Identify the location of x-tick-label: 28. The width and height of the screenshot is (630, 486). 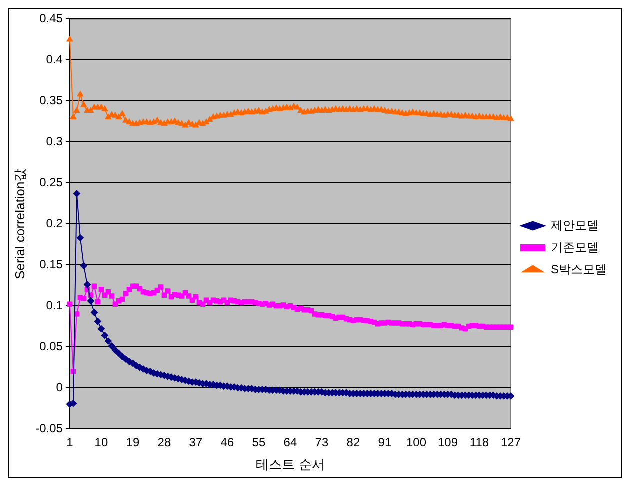
(165, 443).